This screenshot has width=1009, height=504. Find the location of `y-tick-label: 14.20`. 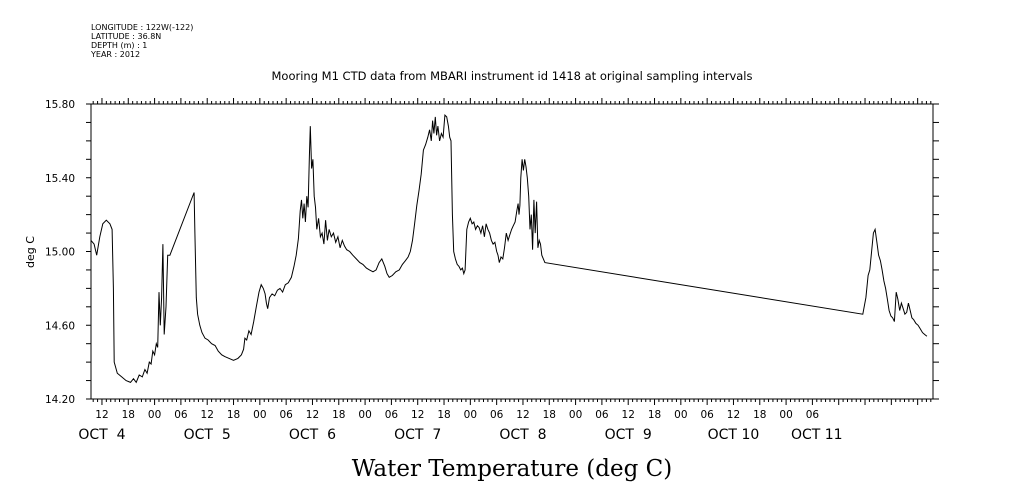

y-tick-label: 14.20 is located at coordinates (60, 400).